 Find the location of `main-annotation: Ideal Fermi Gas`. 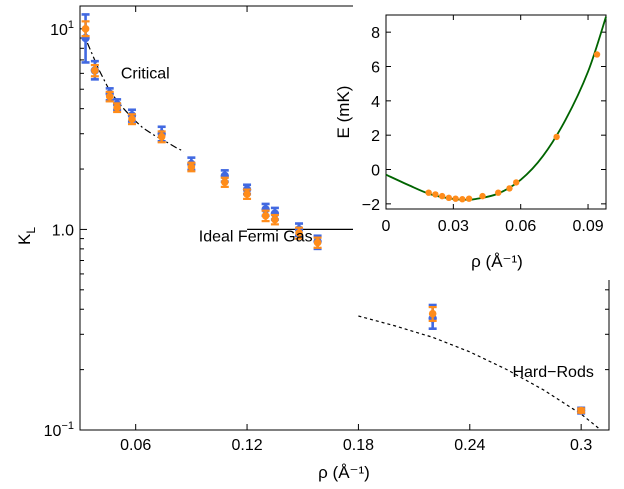

main-annotation: Ideal Fermi Gas is located at coordinates (256, 237).